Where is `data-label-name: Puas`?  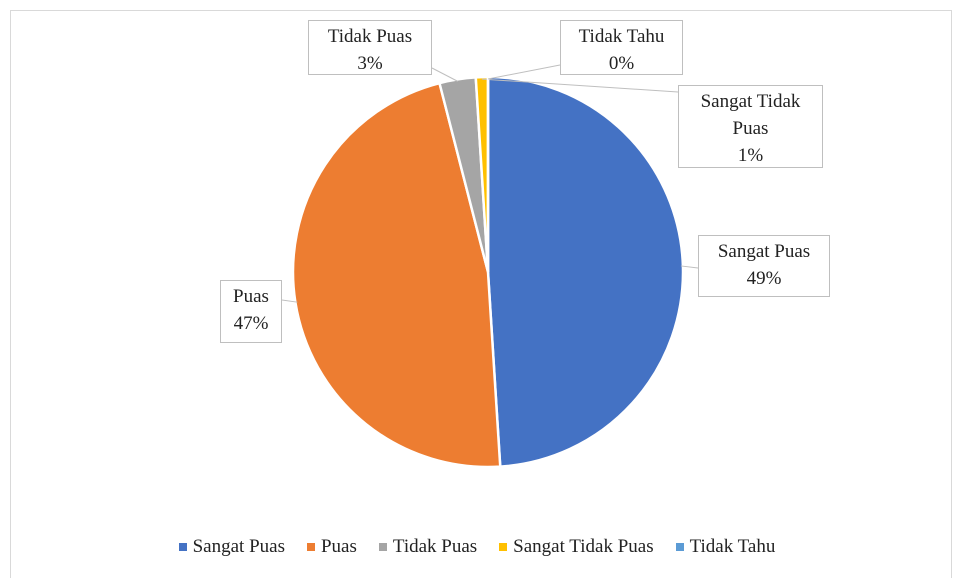
data-label-name: Puas is located at coordinates (251, 296).